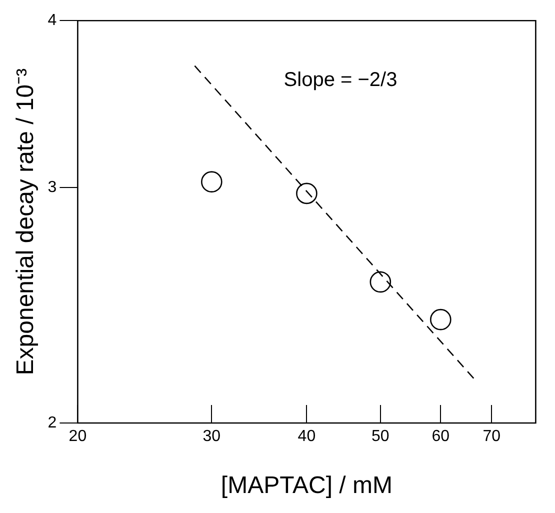 This screenshot has width=555, height=513. What do you see at coordinates (341, 80) in the screenshot?
I see `annotation: Slope = −2/3` at bounding box center [341, 80].